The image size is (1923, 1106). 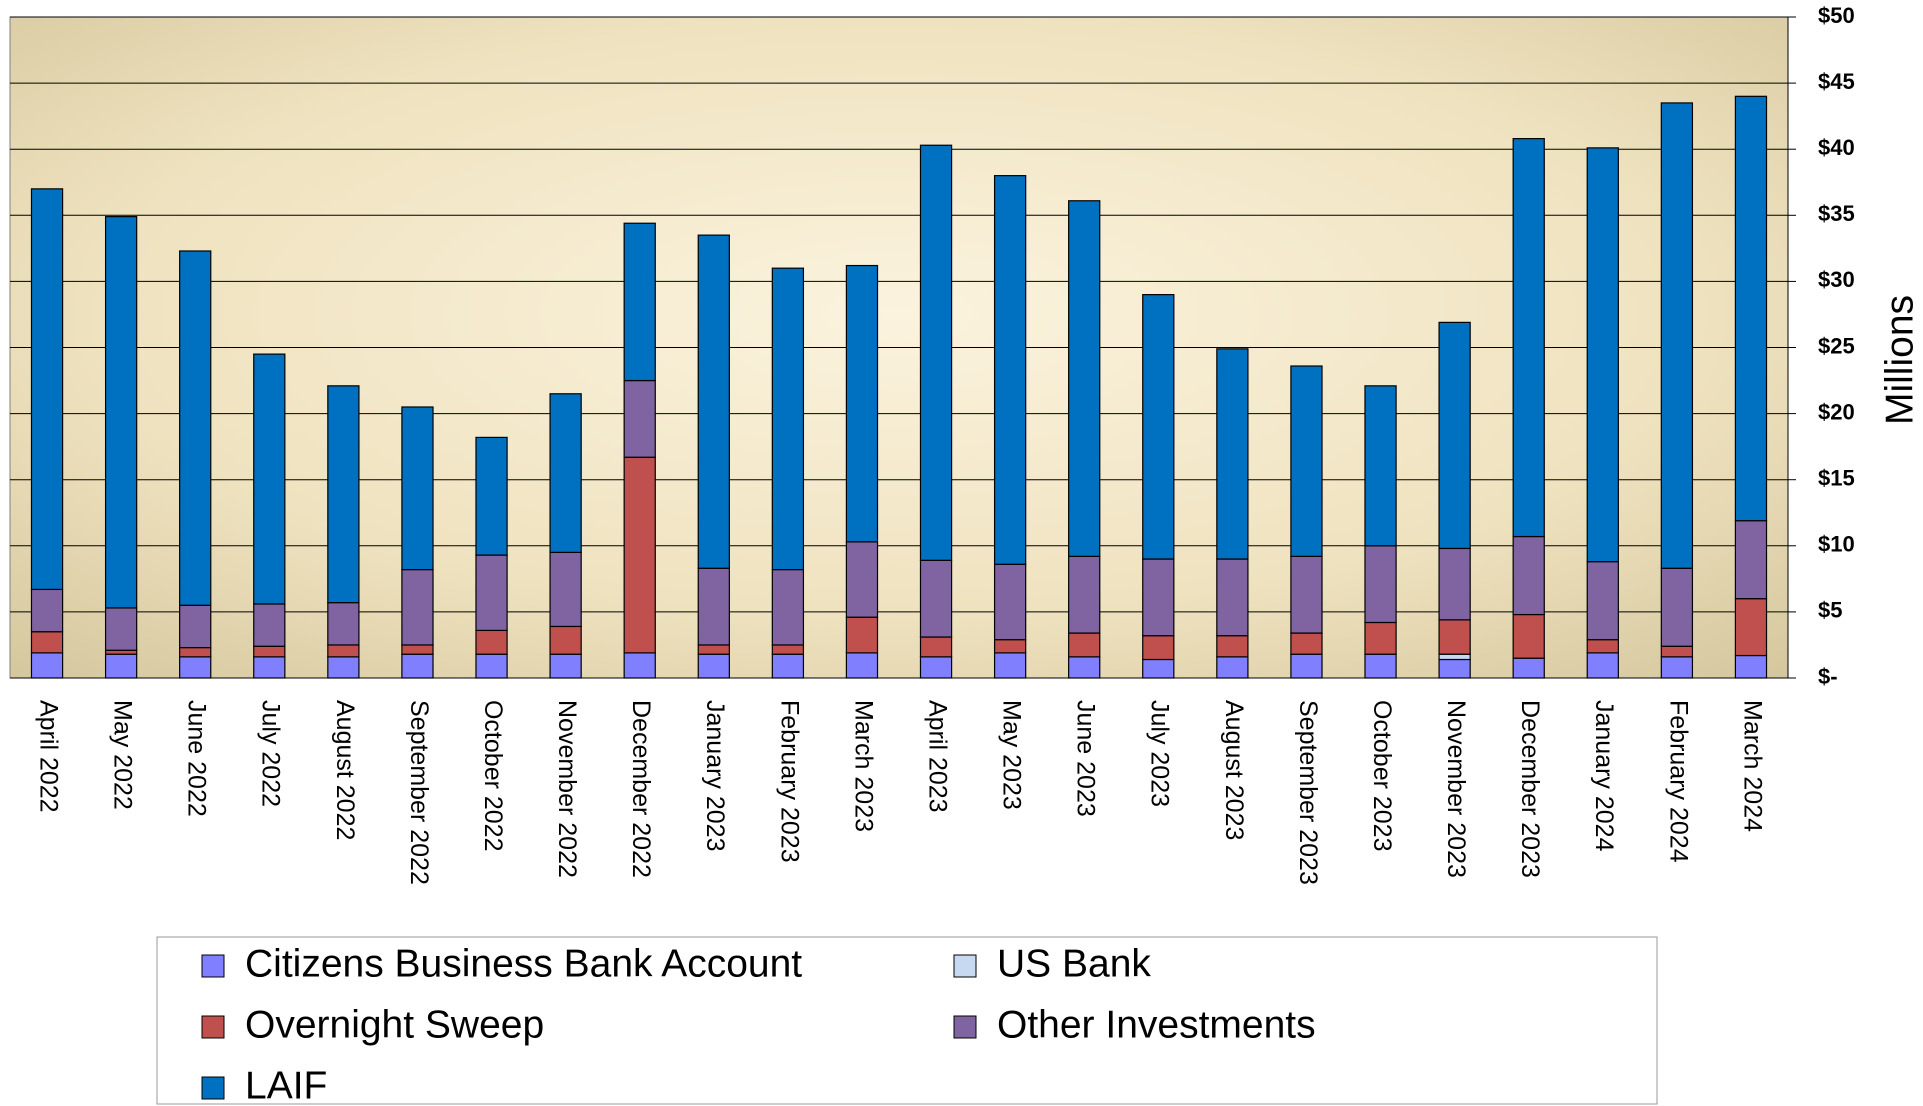 What do you see at coordinates (1752, 766) in the screenshot?
I see `x-tick-label: March 2024` at bounding box center [1752, 766].